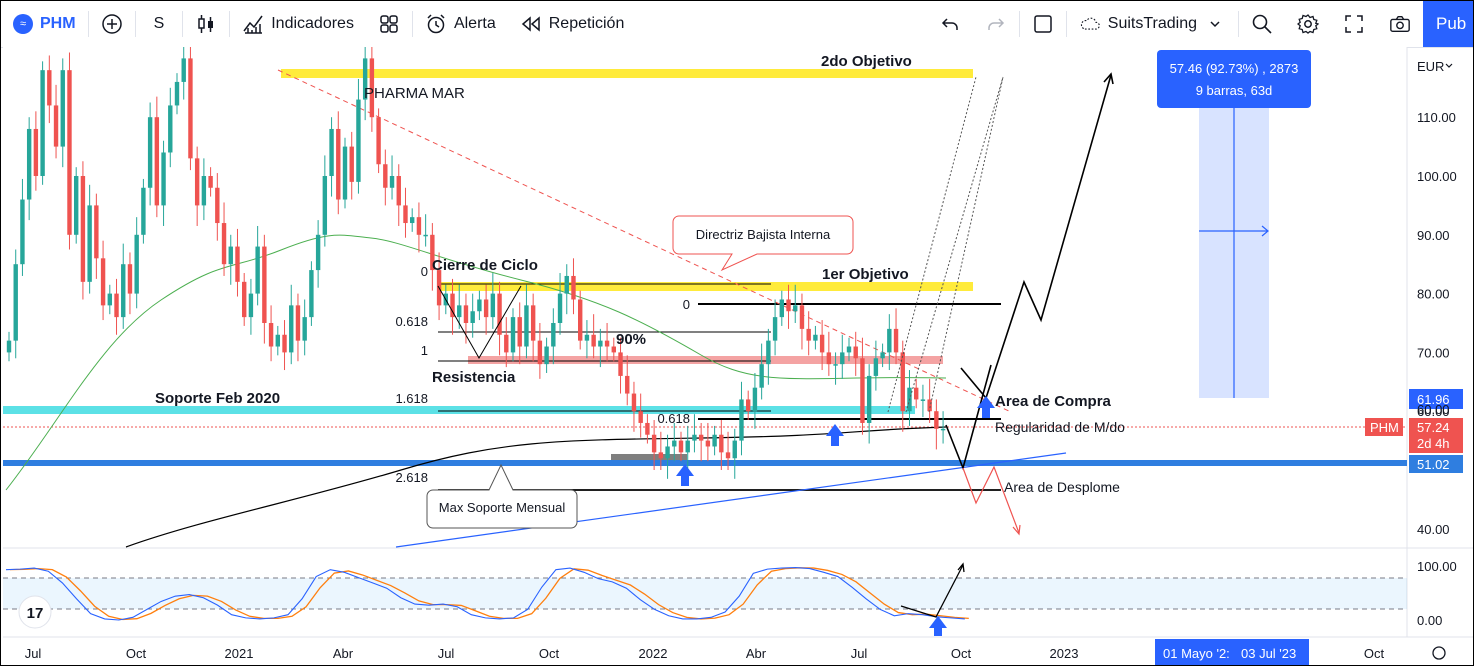  What do you see at coordinates (1437, 323) in the screenshot?
I see `price-axis: 40.00 60.00 70.00 80.00 90.00 100.00 110.00` at bounding box center [1437, 323].